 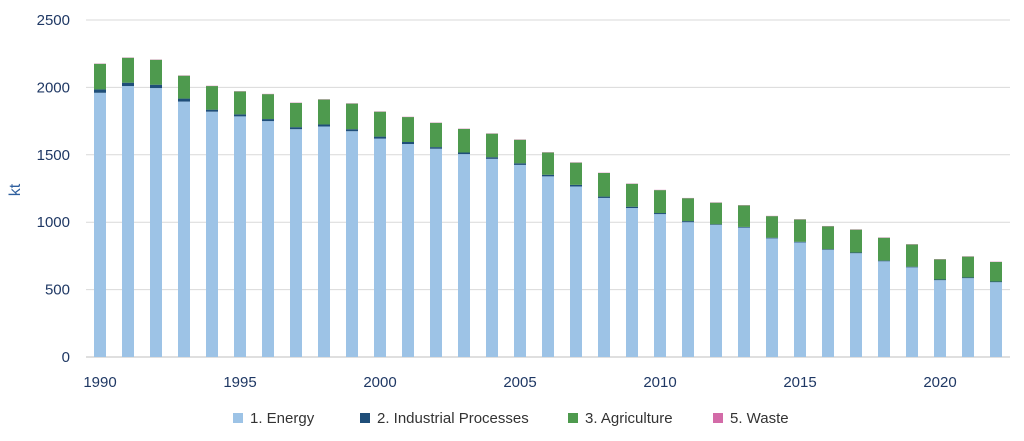 What do you see at coordinates (759, 418) in the screenshot?
I see `legend-label: 5. Waste` at bounding box center [759, 418].